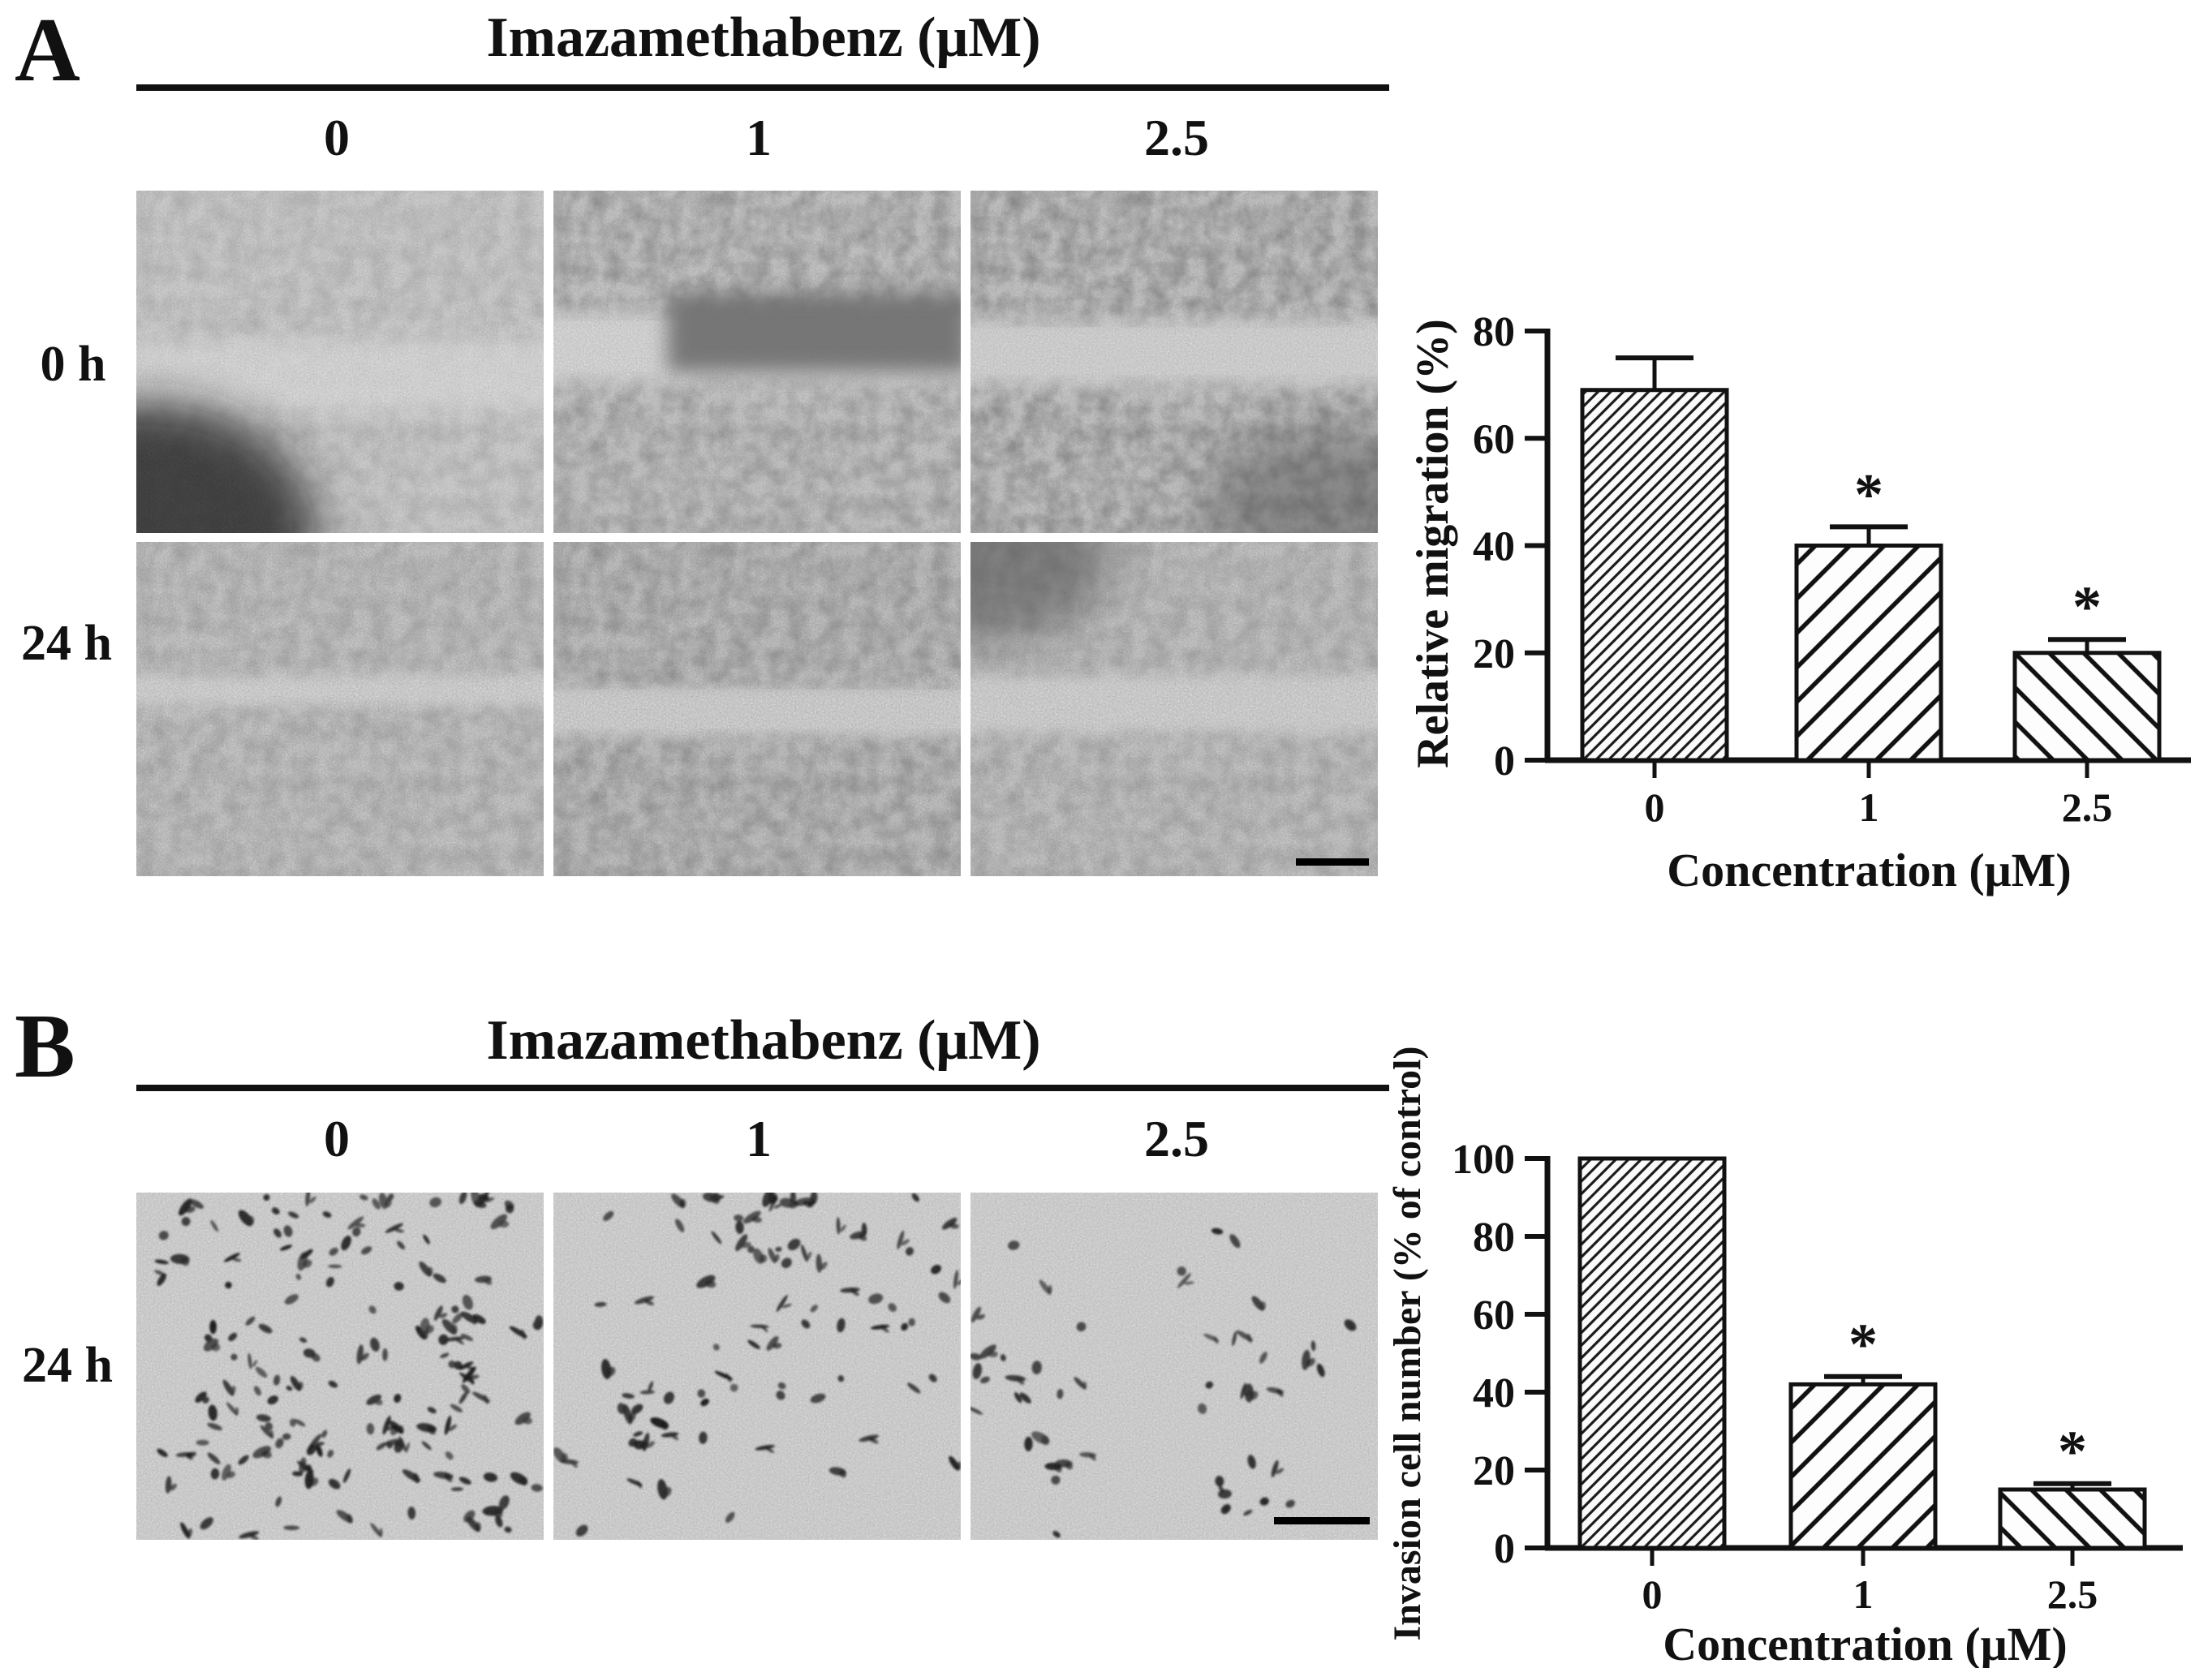 This screenshot has width=2212, height=1668. I want to click on micrograph-a-2p5um-0h, so click(1174, 362).